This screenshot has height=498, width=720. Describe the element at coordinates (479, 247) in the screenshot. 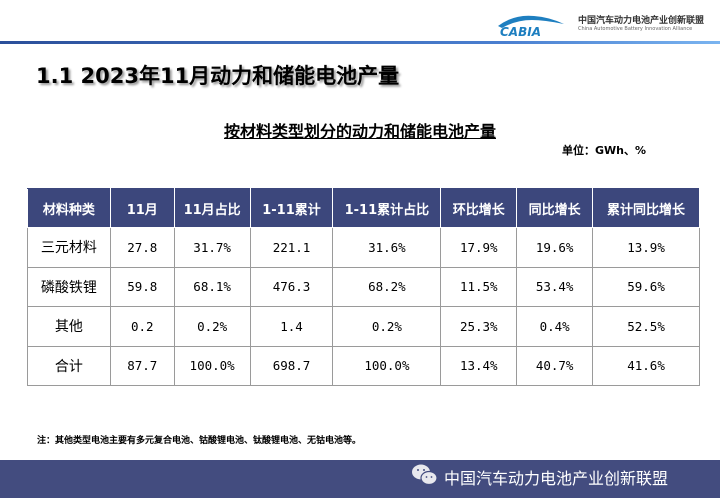

I see `table-cell: 17.9%` at that location.